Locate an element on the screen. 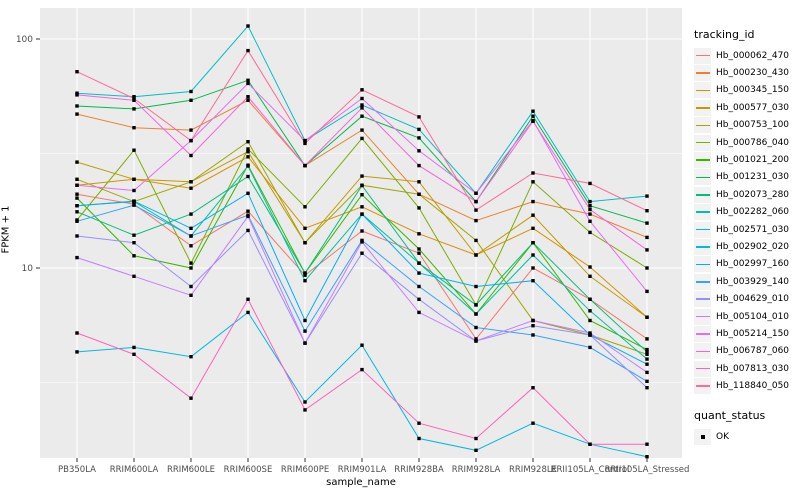 The width and height of the screenshot is (800, 500). legend-item-label: Hb_002282_060 is located at coordinates (753, 212).